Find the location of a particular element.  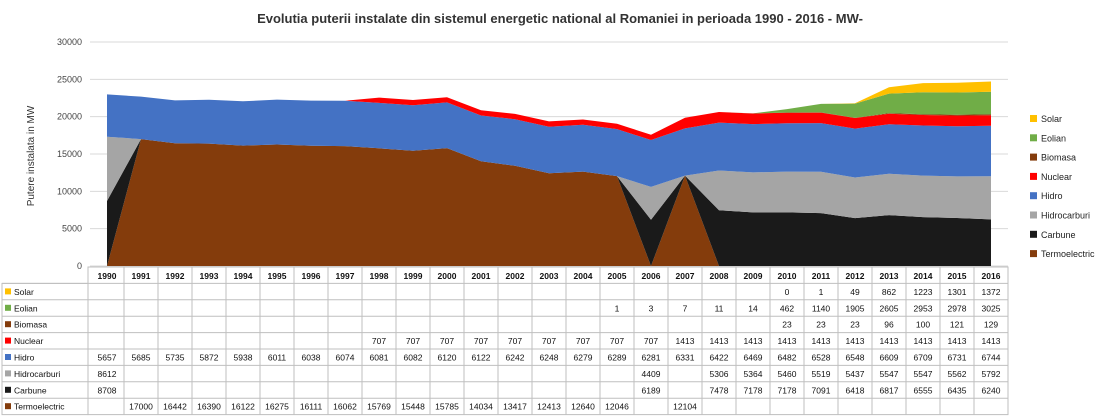

table-key-biomasa is located at coordinates (8, 324).